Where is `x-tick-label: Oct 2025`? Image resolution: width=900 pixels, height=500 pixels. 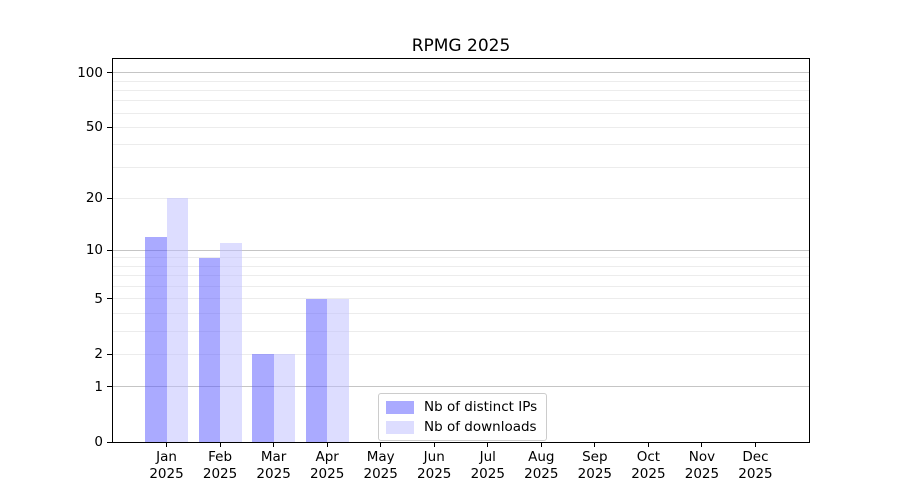 x-tick-label: Oct 2025 is located at coordinates (648, 465).